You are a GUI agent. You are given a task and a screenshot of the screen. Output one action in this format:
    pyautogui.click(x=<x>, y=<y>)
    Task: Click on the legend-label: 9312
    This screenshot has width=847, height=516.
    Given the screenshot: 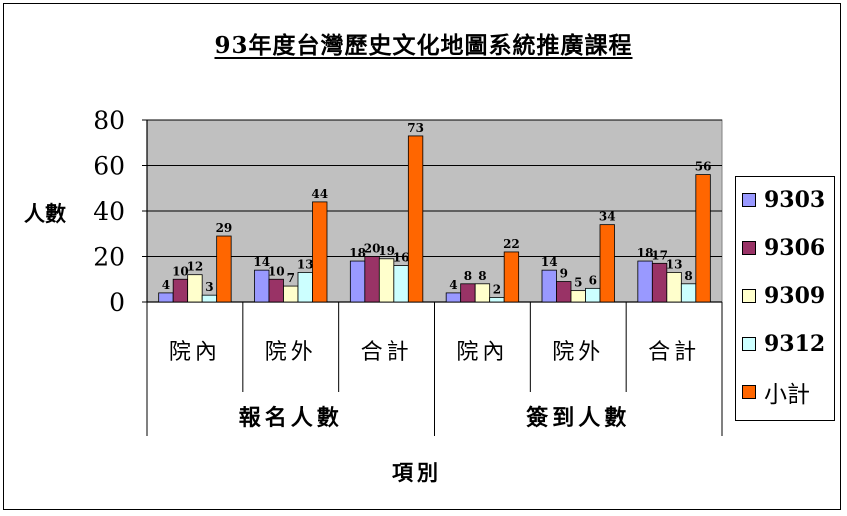 What is the action you would take?
    pyautogui.click(x=795, y=344)
    